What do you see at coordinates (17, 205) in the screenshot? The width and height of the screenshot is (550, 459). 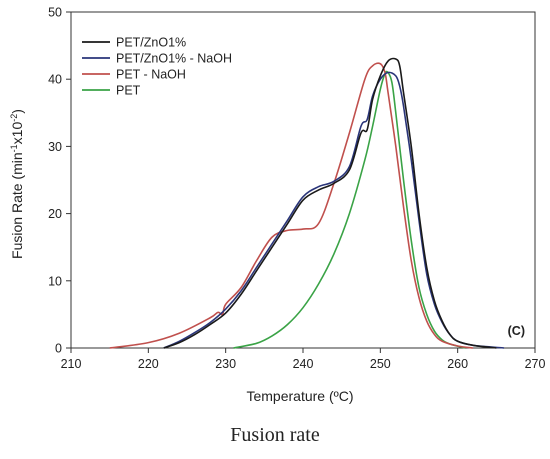 I see `y-axis-label-main: Fusion Rate (min` at bounding box center [17, 205].